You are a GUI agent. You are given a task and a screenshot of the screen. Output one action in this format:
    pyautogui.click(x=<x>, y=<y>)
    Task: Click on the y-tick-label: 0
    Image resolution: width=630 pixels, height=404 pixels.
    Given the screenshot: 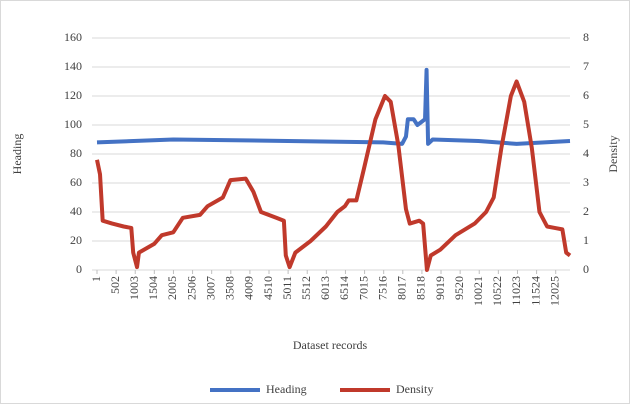 What is the action you would take?
    pyautogui.click(x=79, y=269)
    